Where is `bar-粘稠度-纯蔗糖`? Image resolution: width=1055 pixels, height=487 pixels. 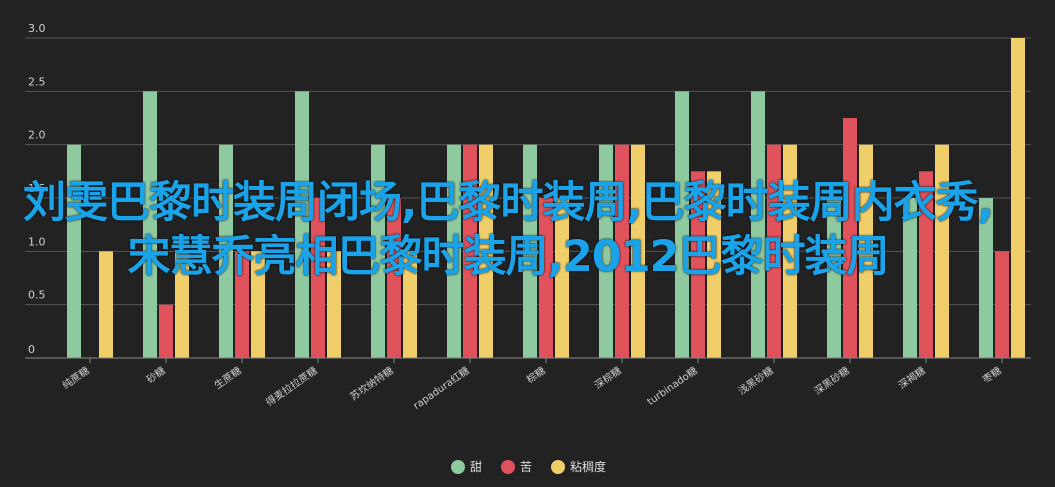
bar-粘稠度-纯蔗糖 is located at coordinates (106, 304).